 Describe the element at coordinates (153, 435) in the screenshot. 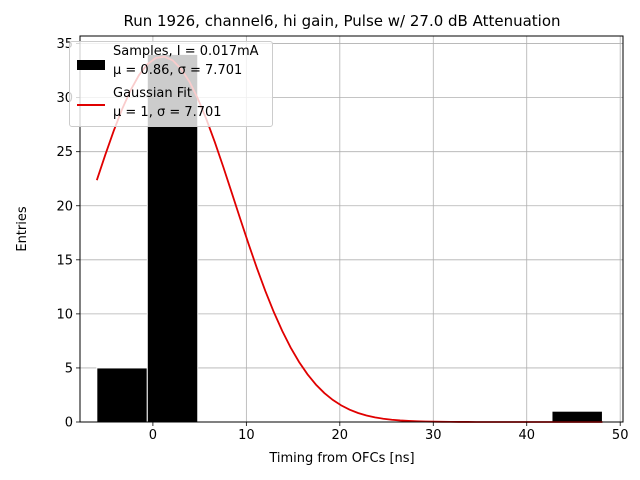

I see `x-tick-label: 0` at that location.